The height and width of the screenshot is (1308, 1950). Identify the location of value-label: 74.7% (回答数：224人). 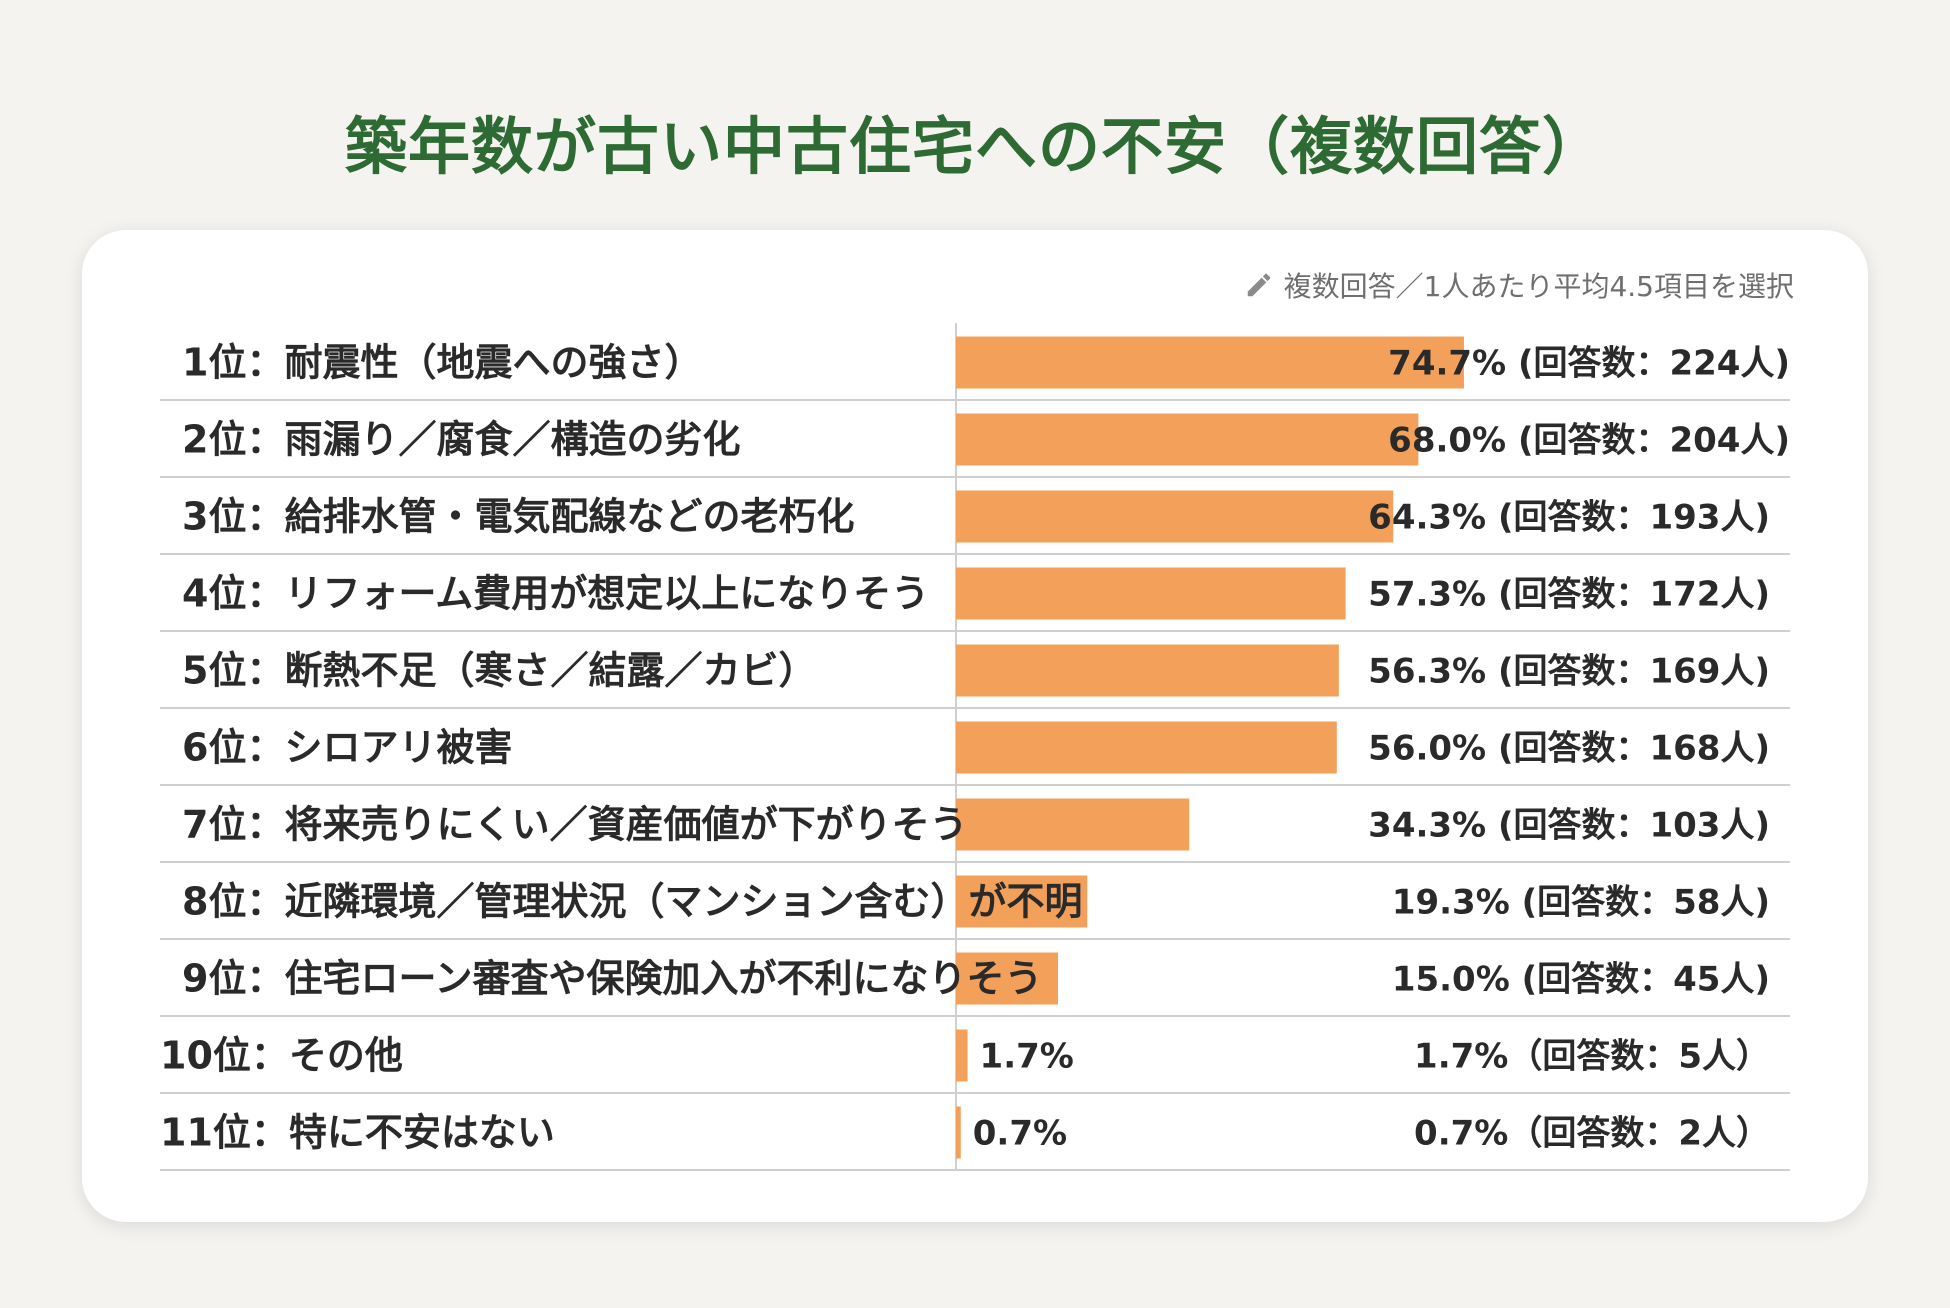
(1589, 364).